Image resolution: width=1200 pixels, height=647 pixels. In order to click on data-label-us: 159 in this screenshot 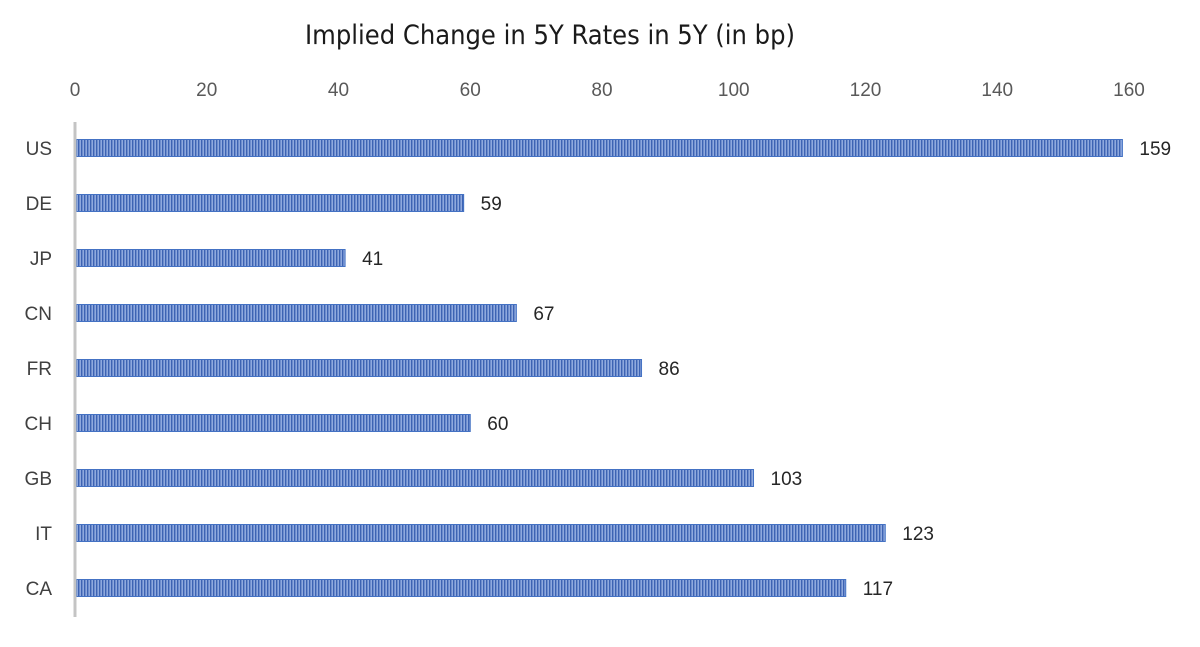, I will do `click(1155, 149)`.